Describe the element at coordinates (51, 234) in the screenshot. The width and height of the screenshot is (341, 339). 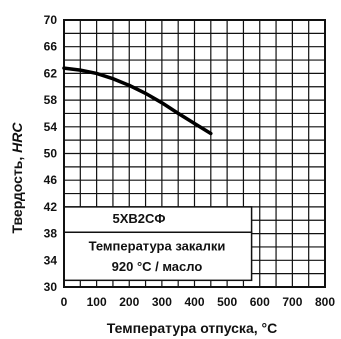
I see `y-tick-label: 38` at that location.